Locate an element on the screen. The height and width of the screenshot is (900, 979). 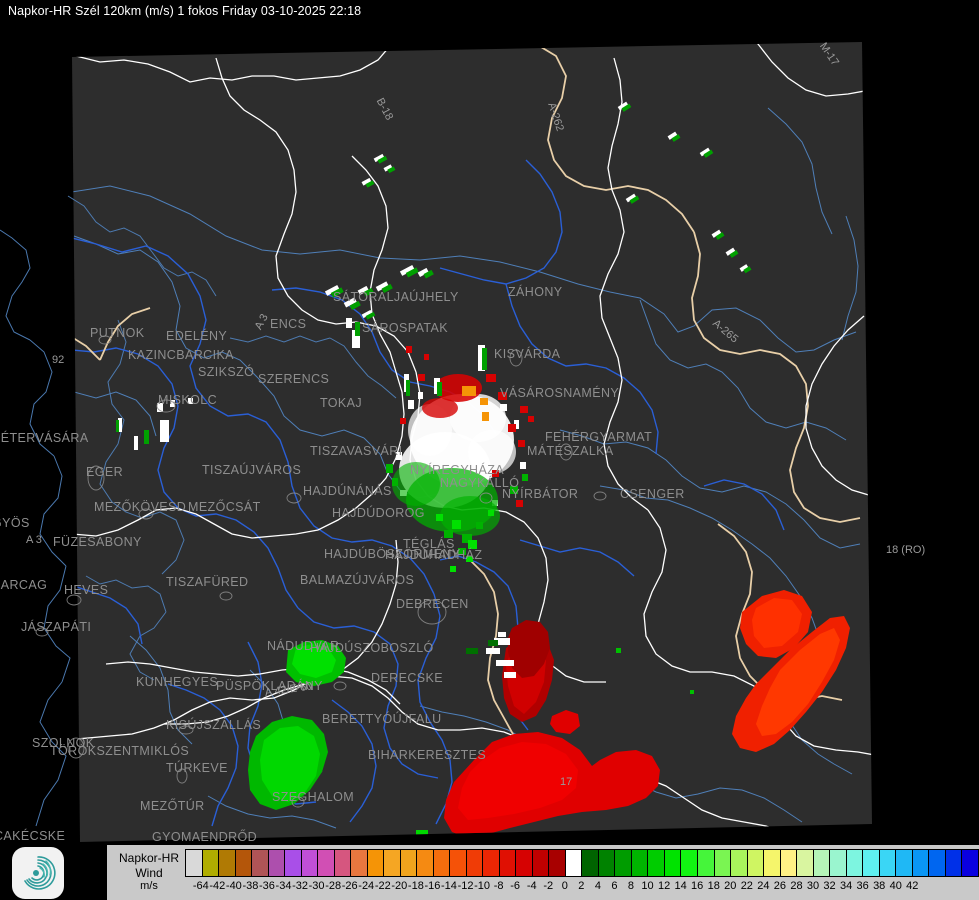
color-scale-tick: -38 is located at coordinates (250, 886).